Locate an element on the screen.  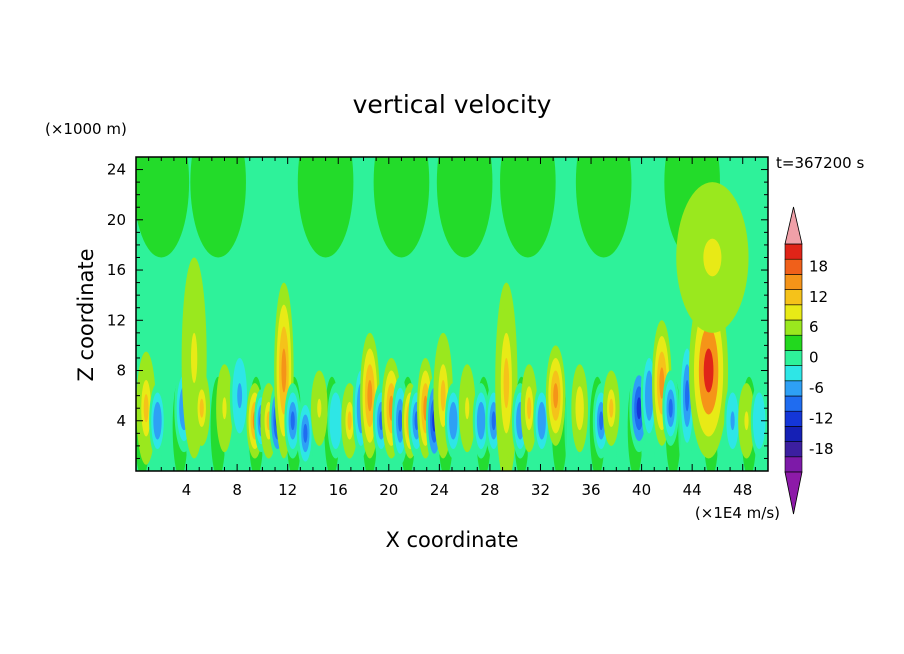
x-tick-label: 48 is located at coordinates (742, 490).